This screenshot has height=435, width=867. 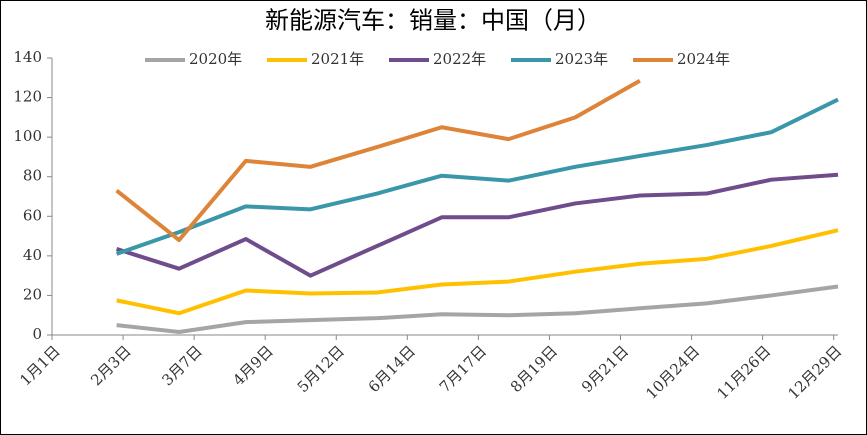 I want to click on legend-label: 2020年, so click(x=215, y=59).